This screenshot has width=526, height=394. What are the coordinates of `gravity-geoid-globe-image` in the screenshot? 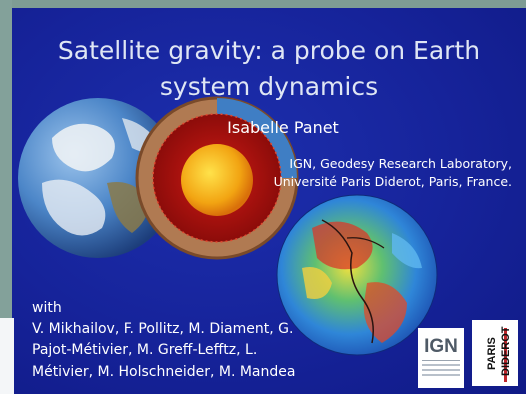 It's located at (357, 275).